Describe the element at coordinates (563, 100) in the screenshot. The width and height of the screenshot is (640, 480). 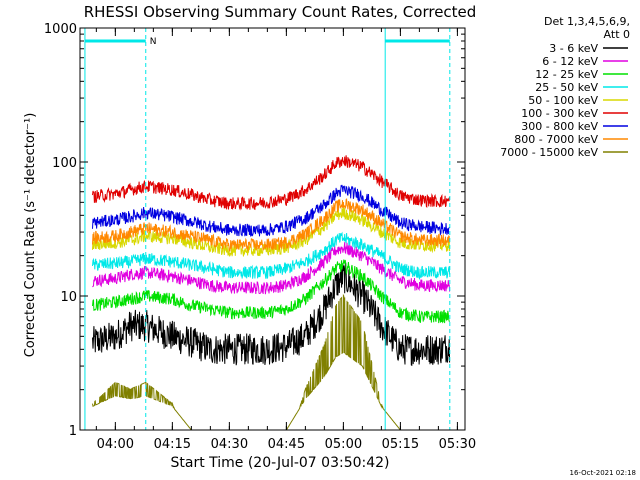
I see `legend-label-5: 50 - 100 keV` at that location.